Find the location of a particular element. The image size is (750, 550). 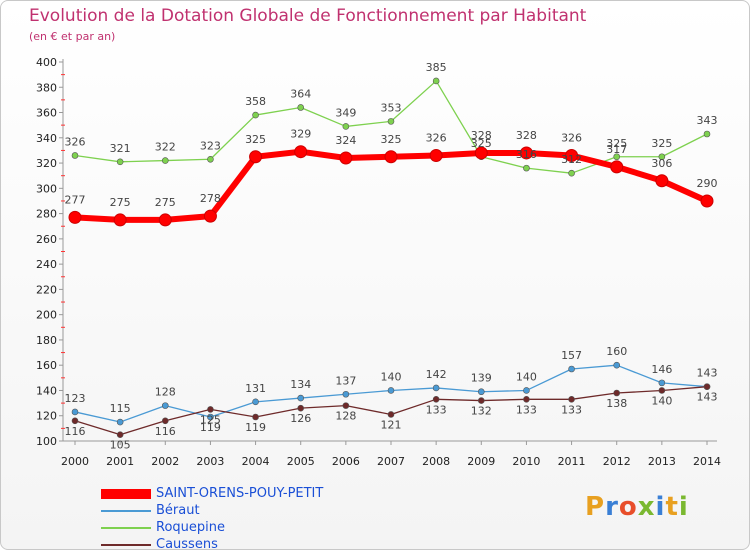

data-label: 349 is located at coordinates (345, 112).